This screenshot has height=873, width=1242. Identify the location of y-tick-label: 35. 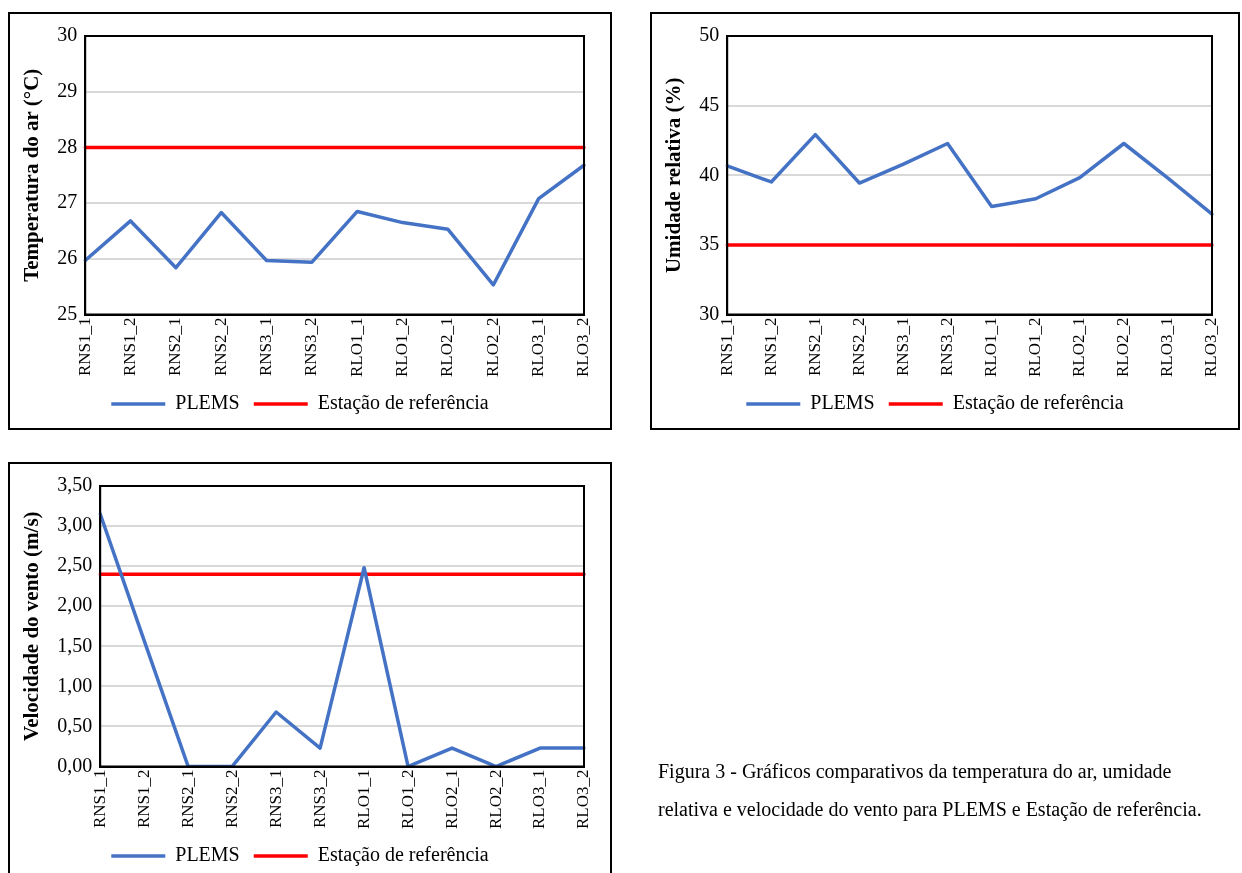
(709, 243).